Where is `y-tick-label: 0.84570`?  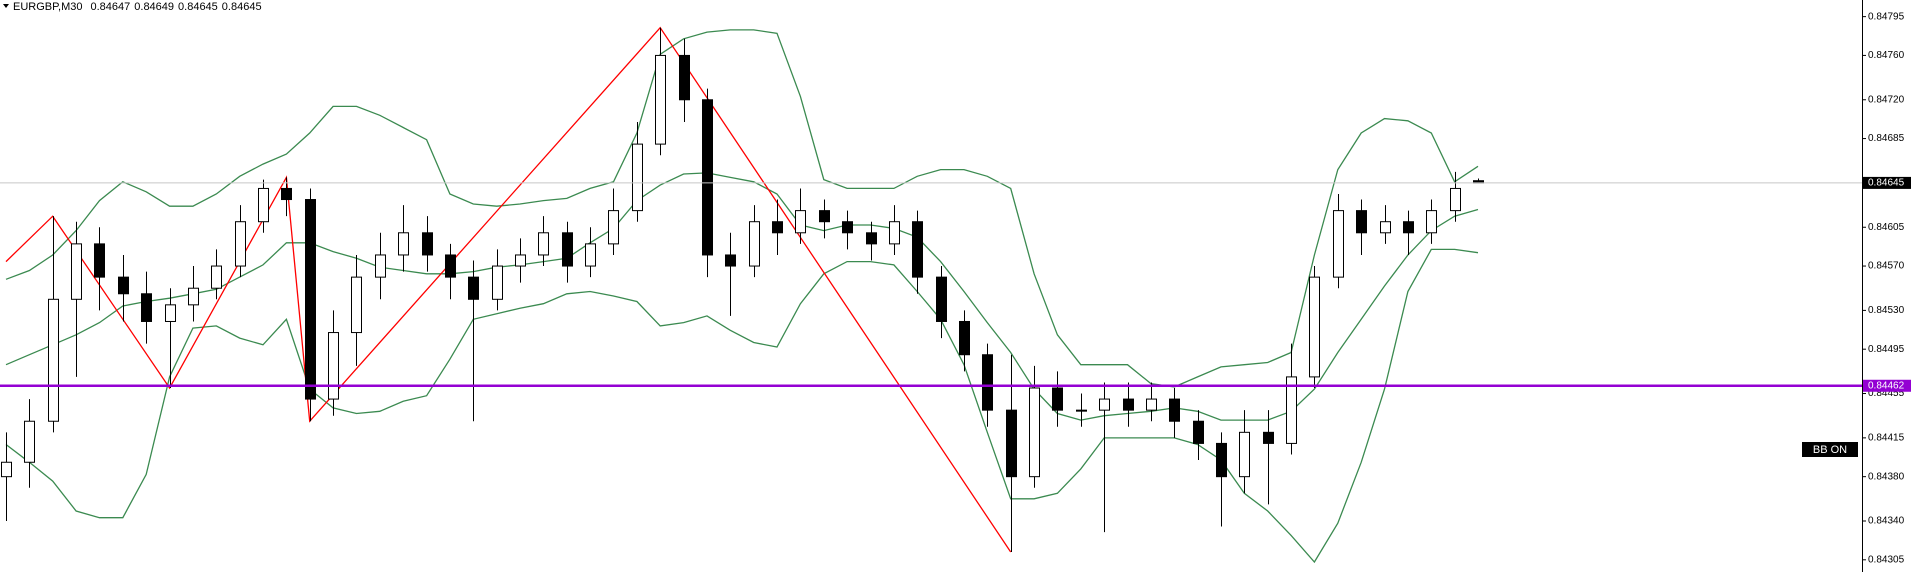 y-tick-label: 0.84570 is located at coordinates (1886, 266).